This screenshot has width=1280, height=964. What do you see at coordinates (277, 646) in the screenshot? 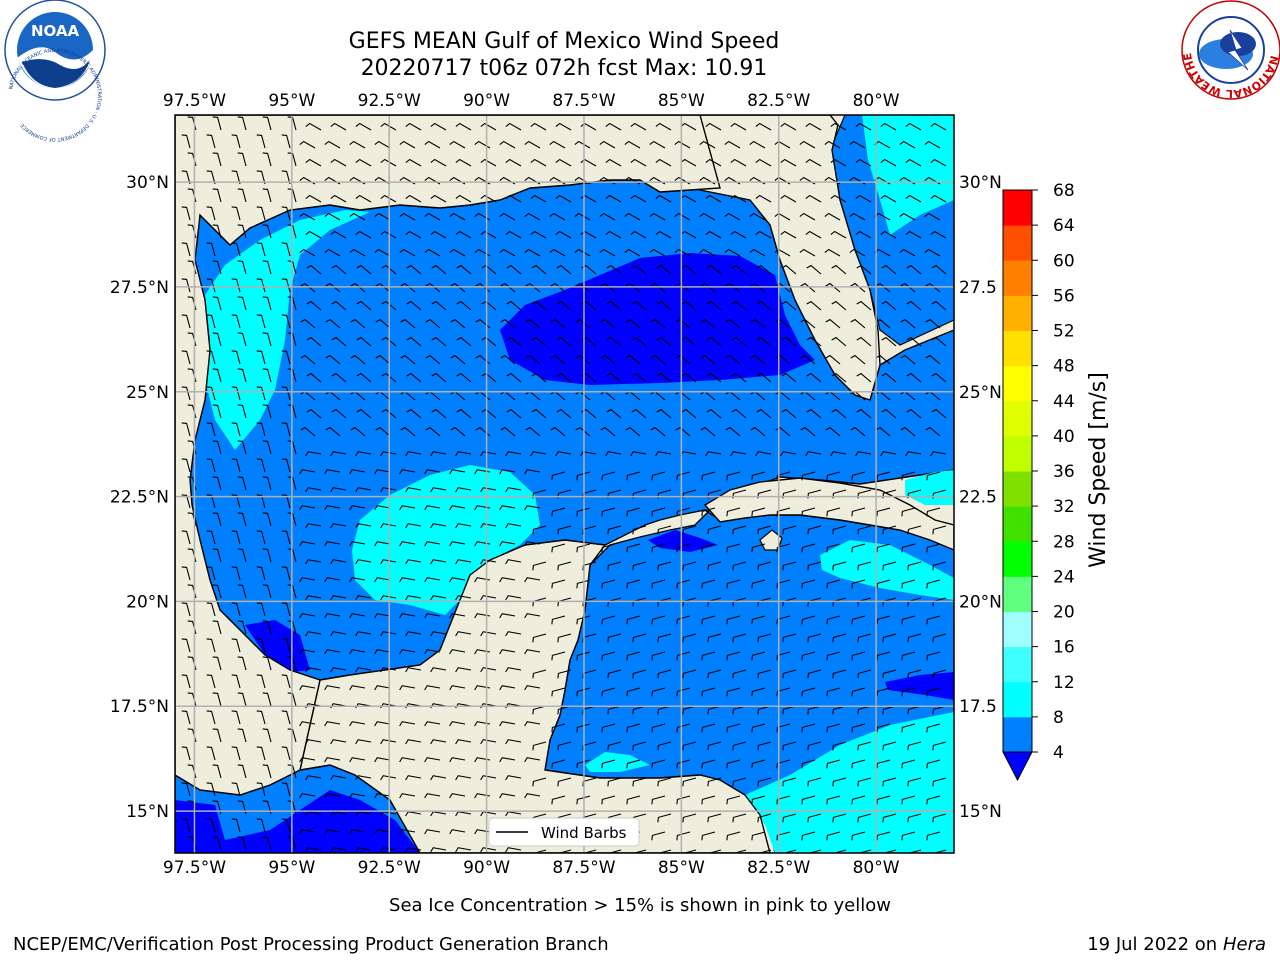
I see `veracruz-calm` at bounding box center [277, 646].